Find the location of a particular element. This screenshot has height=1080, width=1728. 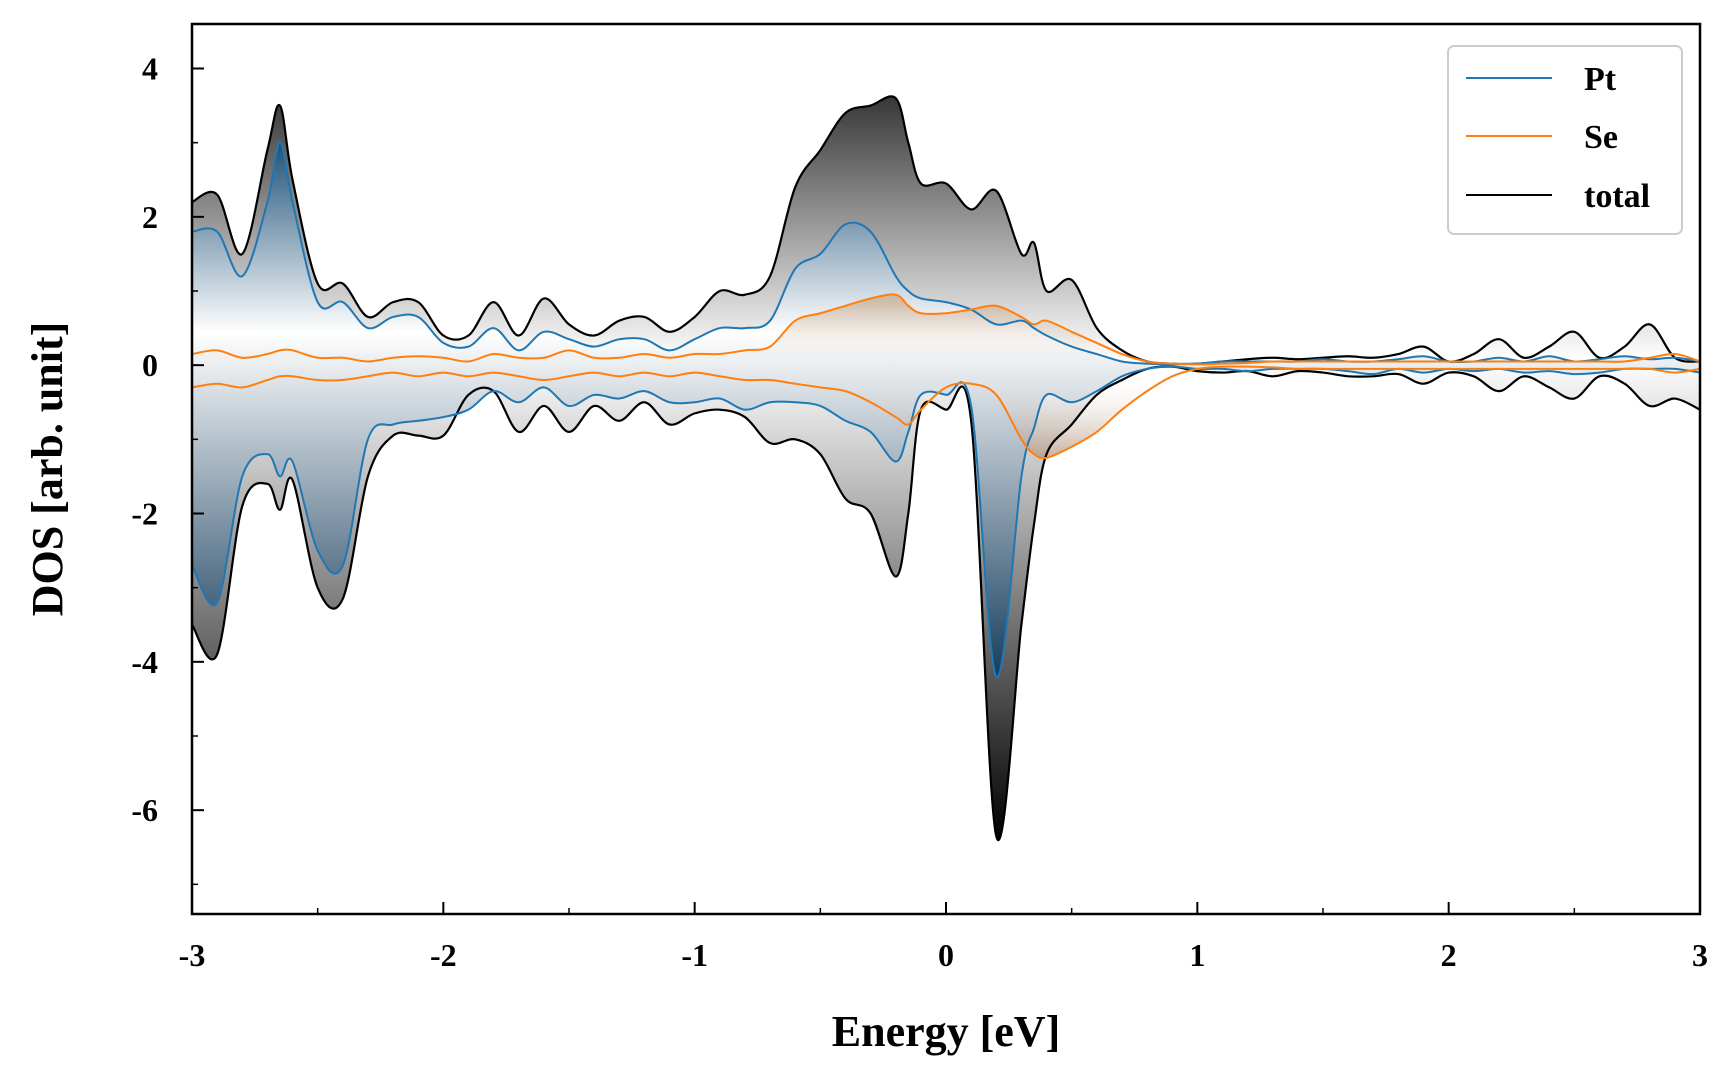

y-tick-label: -2 is located at coordinates (144, 514).